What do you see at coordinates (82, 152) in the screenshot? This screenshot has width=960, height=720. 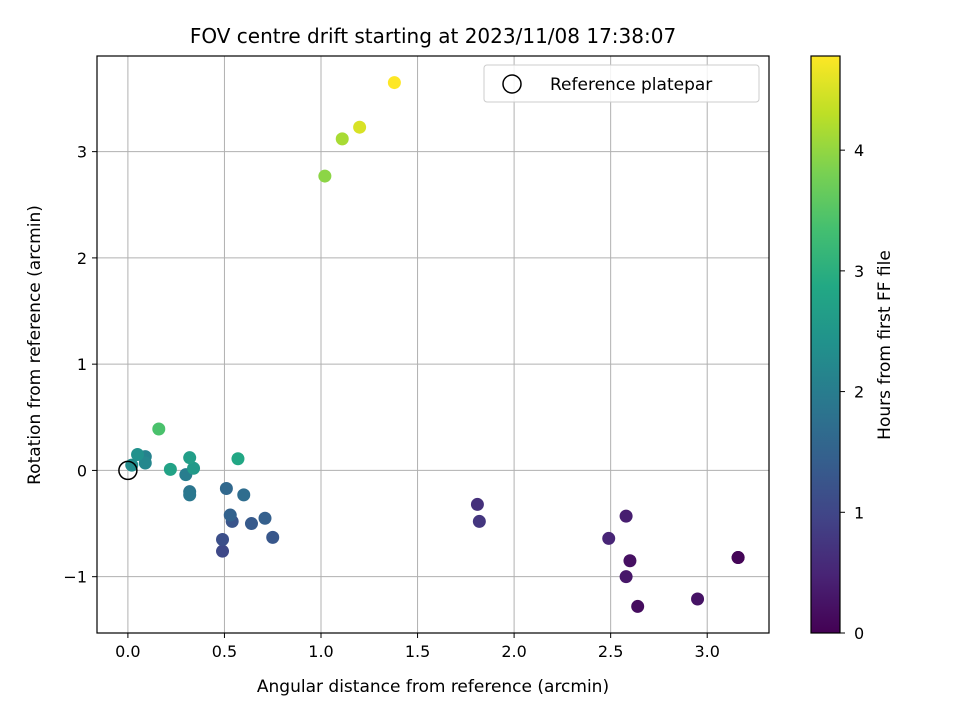 I see `y-tick-label: 3` at bounding box center [82, 152].